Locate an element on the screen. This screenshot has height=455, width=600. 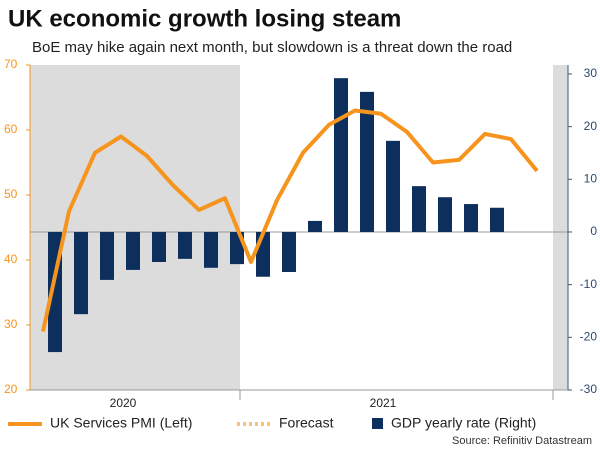
y2-tick-label: 20 is located at coordinates (591, 126).